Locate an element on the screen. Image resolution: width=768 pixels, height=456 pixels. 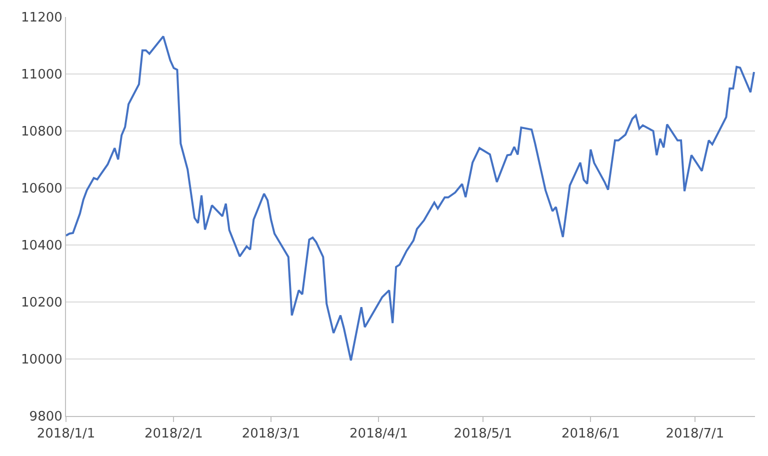
x-tick-label: 2018/4/1 is located at coordinates (379, 434).